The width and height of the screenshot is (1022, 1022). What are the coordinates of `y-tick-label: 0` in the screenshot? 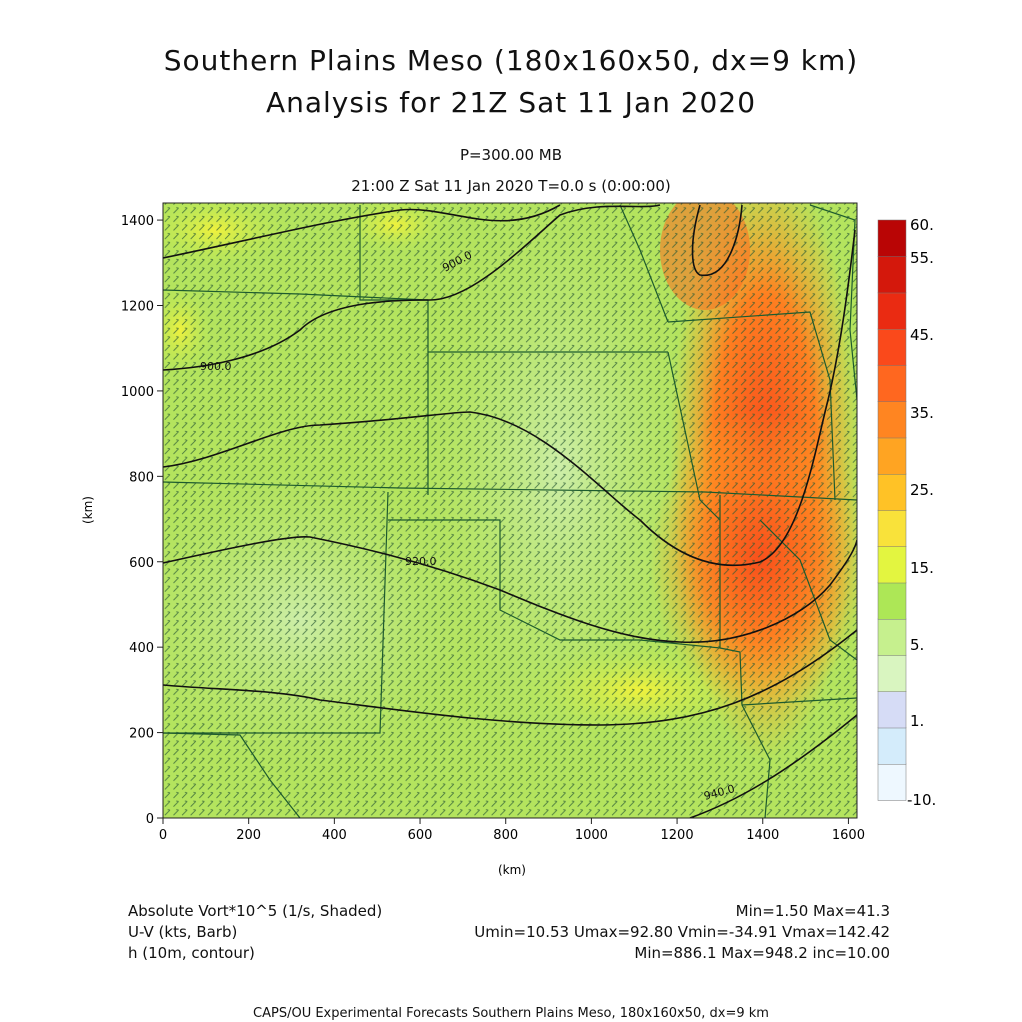 It's located at (150, 819).